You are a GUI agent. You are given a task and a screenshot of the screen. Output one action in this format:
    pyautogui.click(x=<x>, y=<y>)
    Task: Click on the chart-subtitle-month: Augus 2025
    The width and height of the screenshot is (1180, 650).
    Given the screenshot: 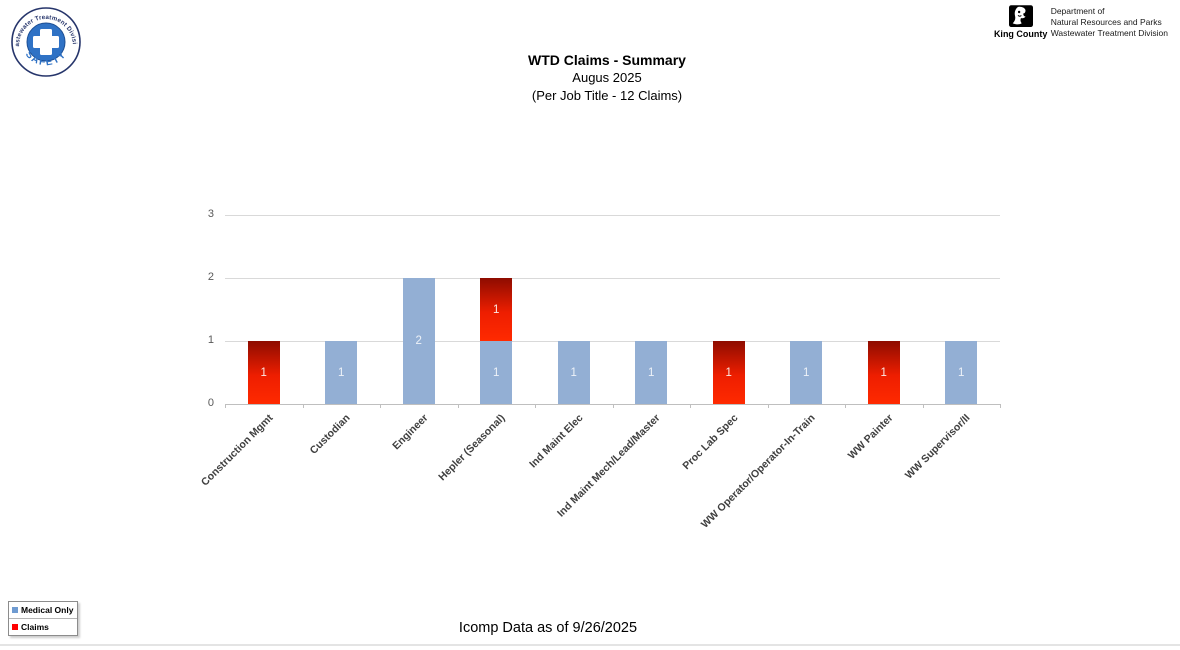 What is the action you would take?
    pyautogui.click(x=607, y=77)
    